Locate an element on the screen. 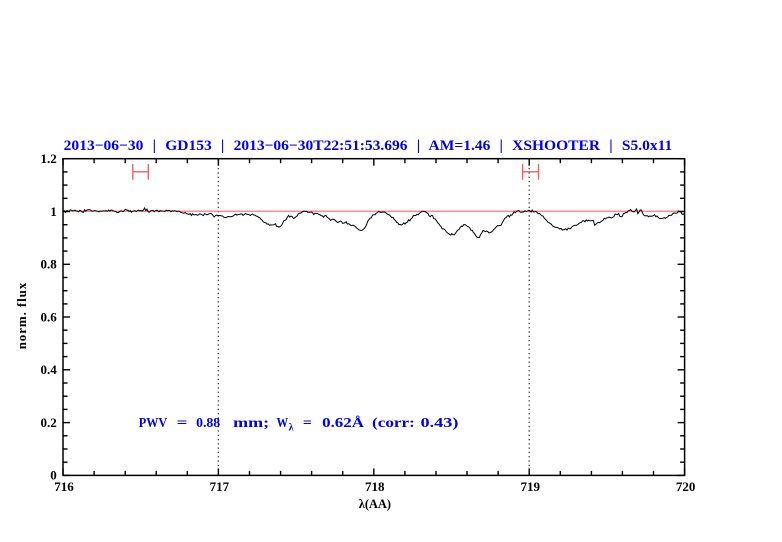  svg-text: 717 is located at coordinates (220, 486).